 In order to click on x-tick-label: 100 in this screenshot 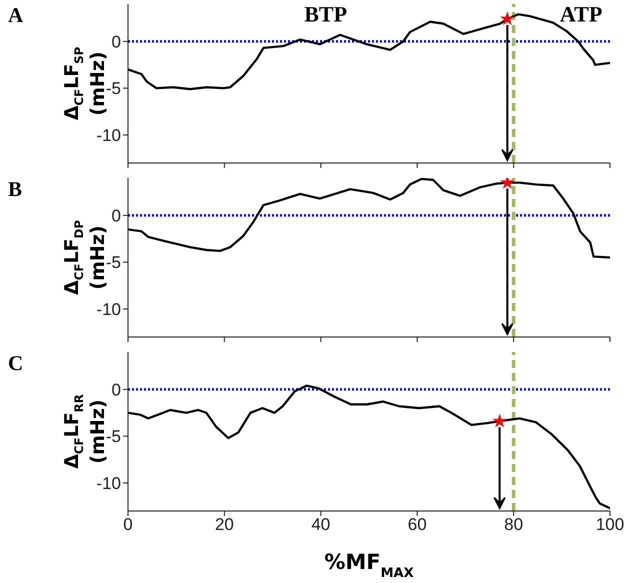, I will do `click(610, 524)`.